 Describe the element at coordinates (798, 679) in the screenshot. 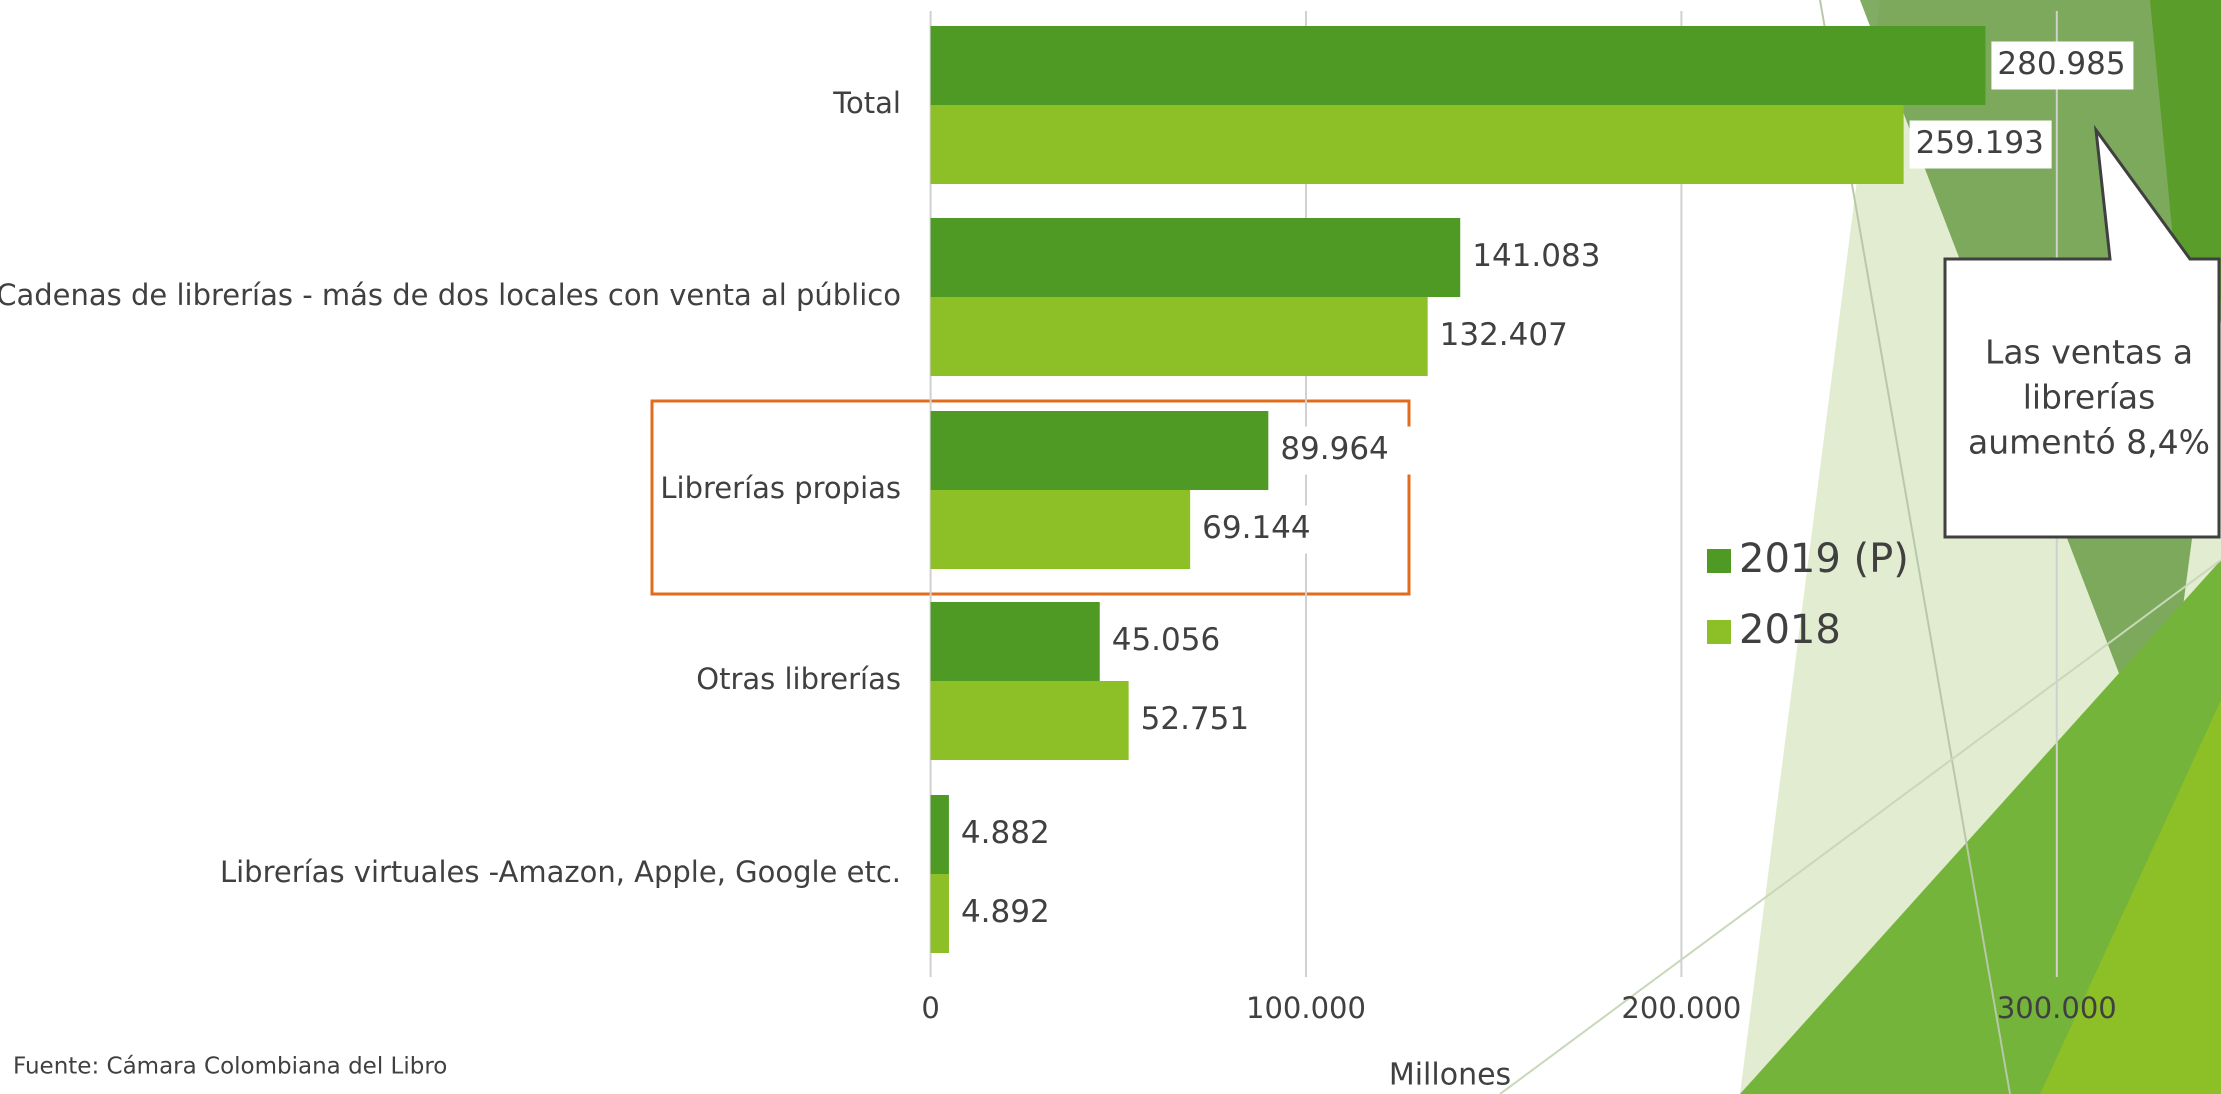

I see `y-tick-label: Otras librerías` at that location.